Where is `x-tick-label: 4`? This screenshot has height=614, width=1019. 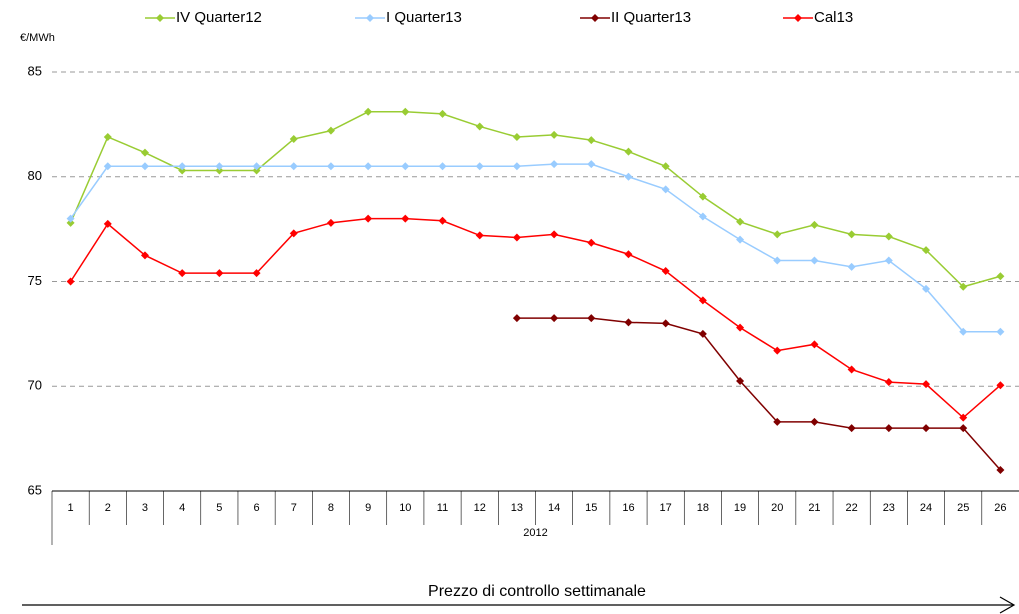
x-tick-label: 4 is located at coordinates (182, 508).